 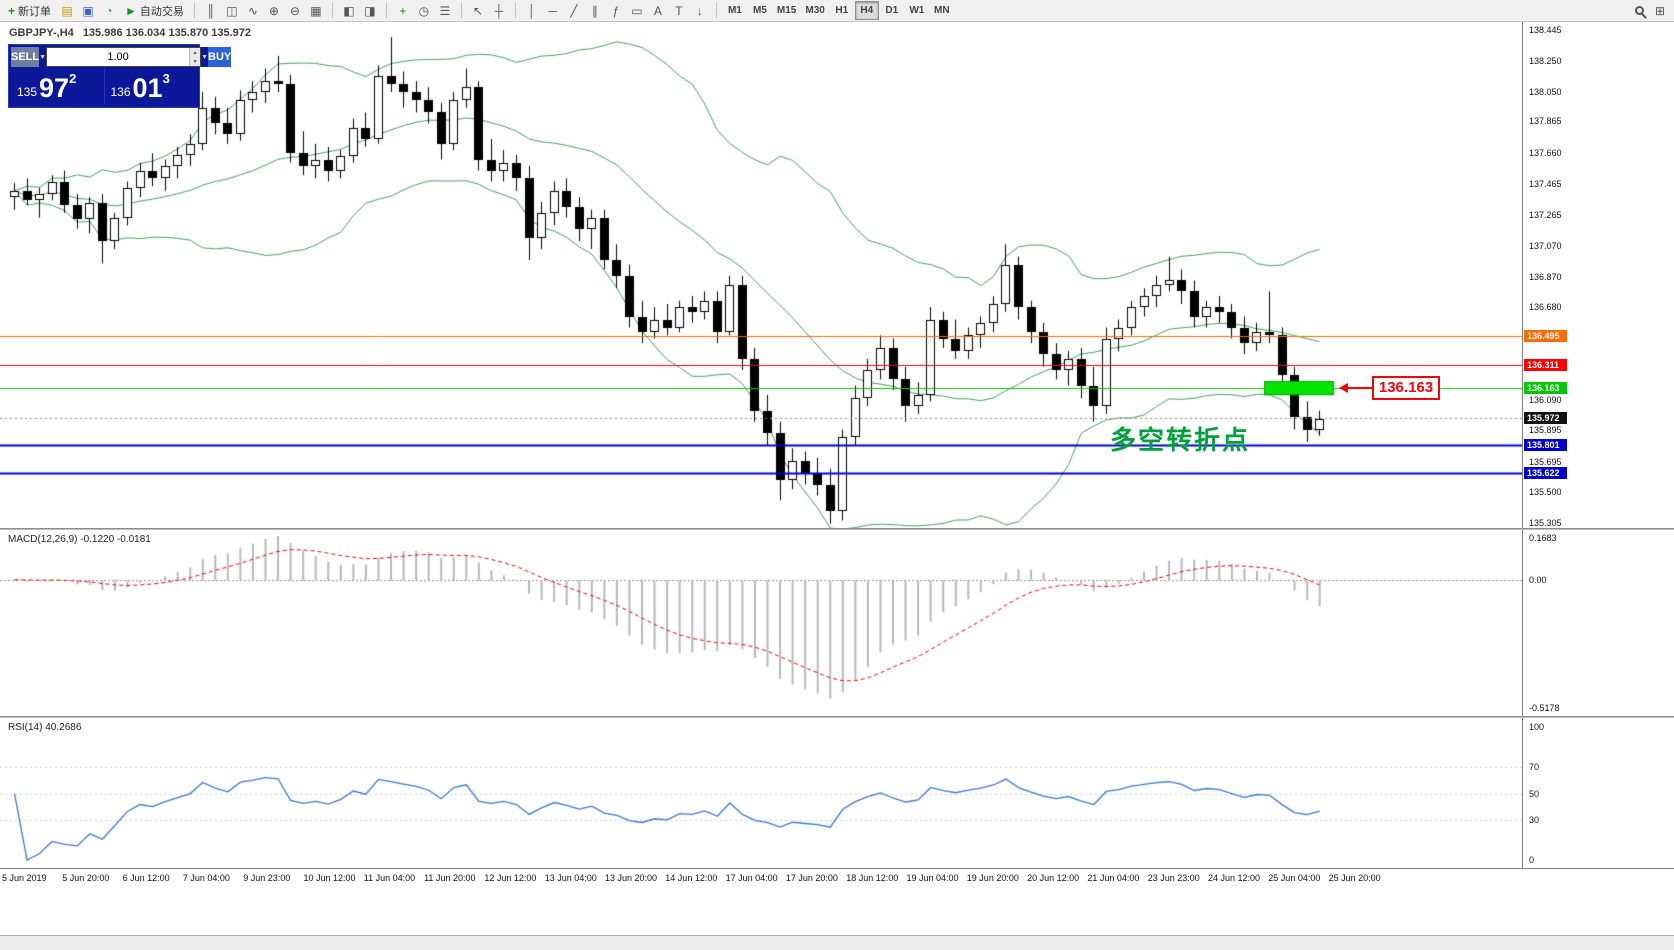 What do you see at coordinates (510, 878) in the screenshot?
I see `time-axis-label: 12 Jun 12:00` at bounding box center [510, 878].